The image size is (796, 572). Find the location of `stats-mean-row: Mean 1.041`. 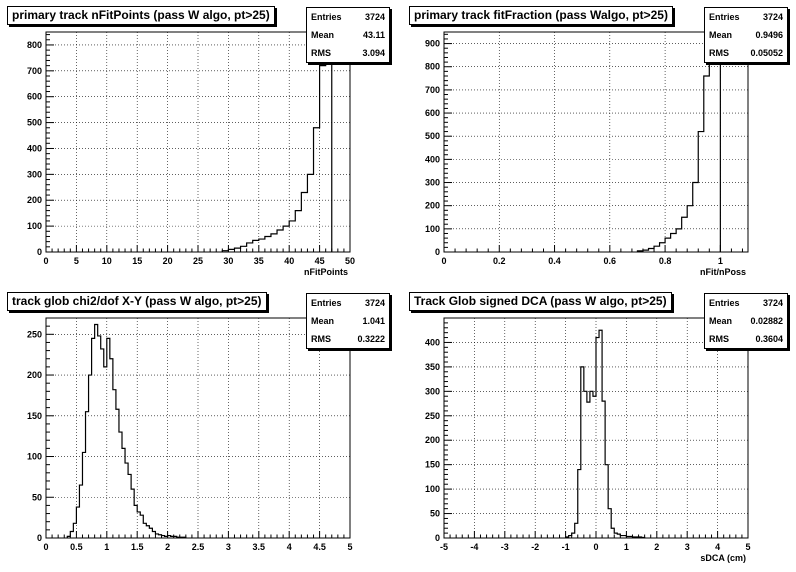

stats-mean-row: Mean 1.041 is located at coordinates (348, 321).